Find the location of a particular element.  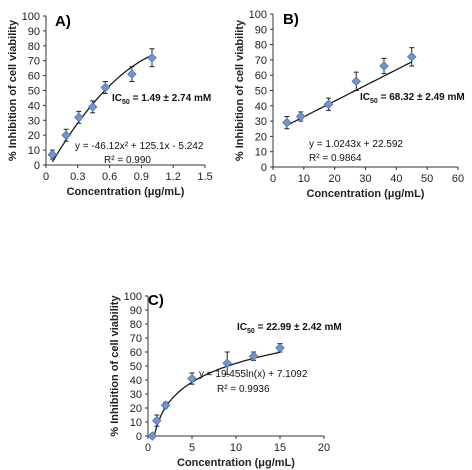

fit-equation: y = 19.455ln(x) + 7.1092 is located at coordinates (253, 374).